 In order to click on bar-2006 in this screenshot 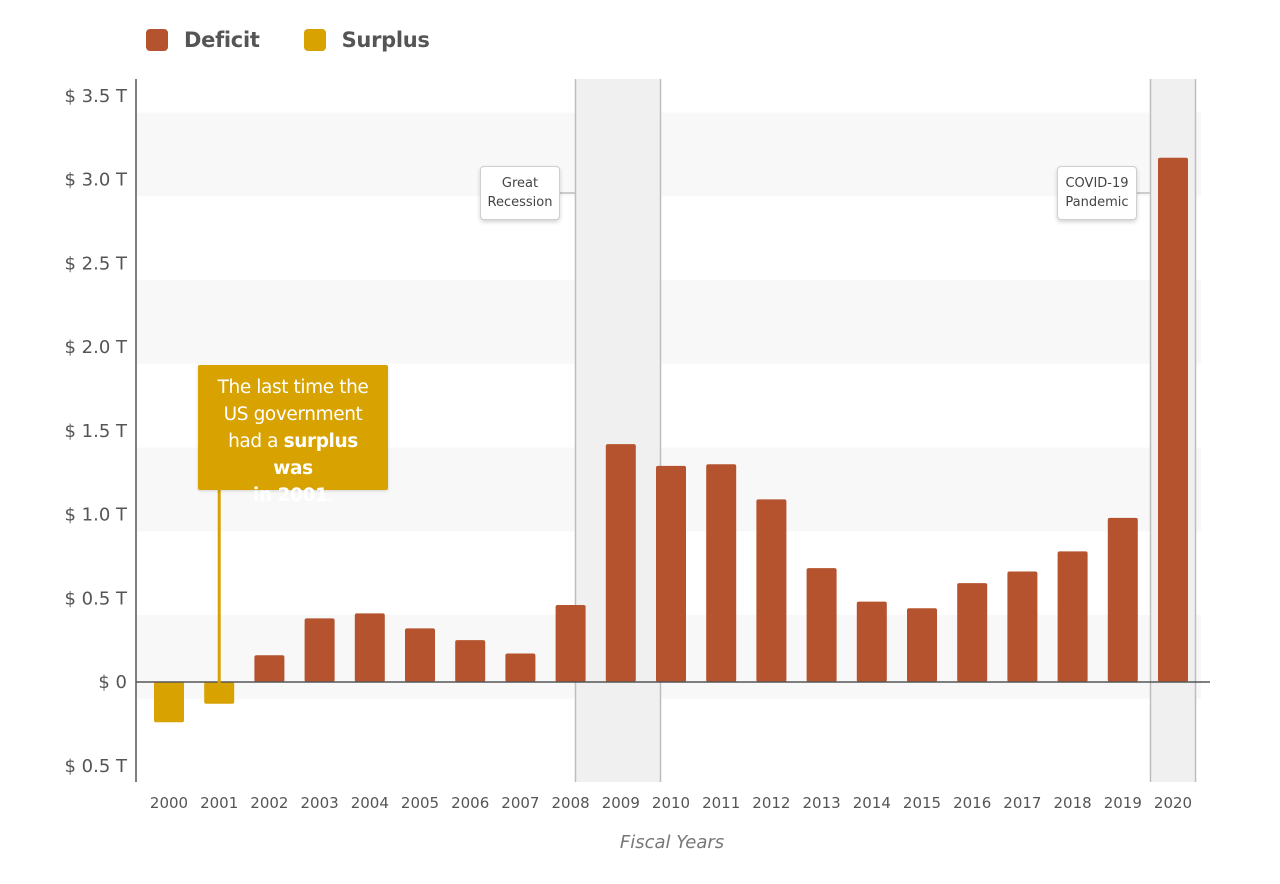, I will do `click(470, 661)`.